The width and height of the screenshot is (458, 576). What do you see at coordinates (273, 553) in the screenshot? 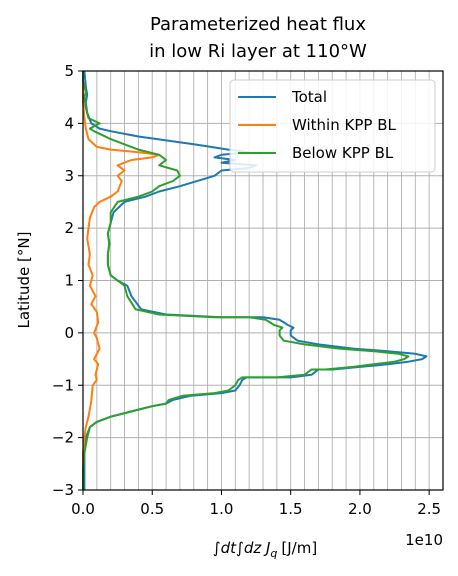
I see `x-axis-label-subscript: q` at bounding box center [273, 553].